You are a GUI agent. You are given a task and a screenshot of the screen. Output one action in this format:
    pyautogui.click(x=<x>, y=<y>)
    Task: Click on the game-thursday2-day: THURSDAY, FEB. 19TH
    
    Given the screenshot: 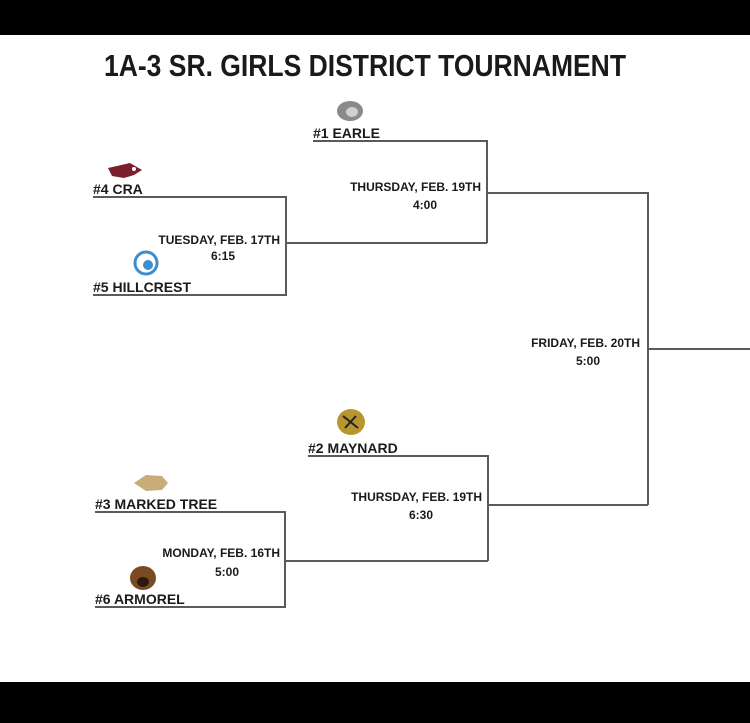 What is the action you would take?
    pyautogui.click(x=416, y=497)
    